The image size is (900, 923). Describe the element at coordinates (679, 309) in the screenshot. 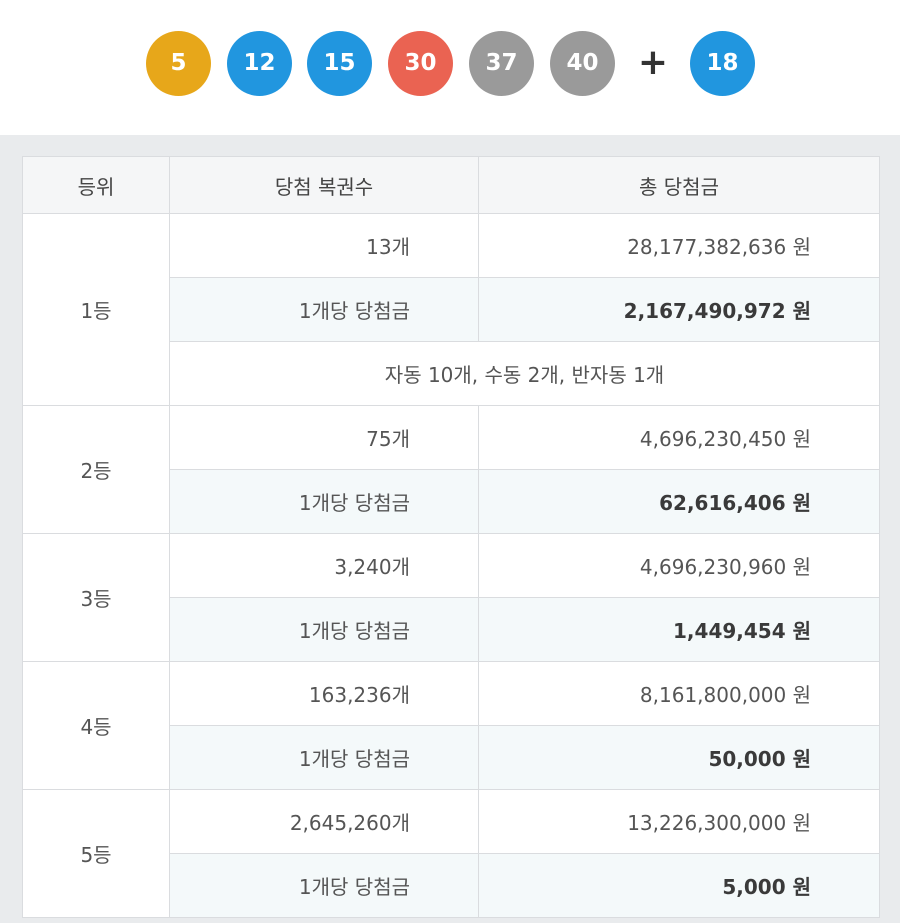

I see `per-winner-amount: 2,167,490,972 원` at that location.